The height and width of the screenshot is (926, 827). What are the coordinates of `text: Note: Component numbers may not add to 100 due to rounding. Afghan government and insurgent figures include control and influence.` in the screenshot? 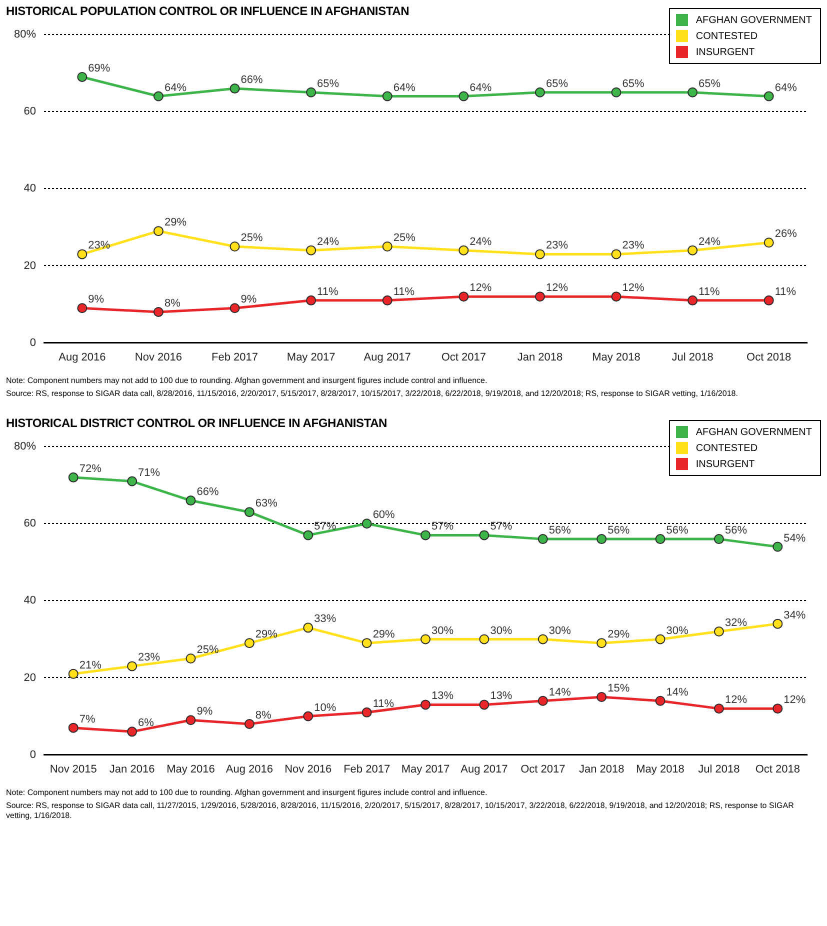 It's located at (247, 793).